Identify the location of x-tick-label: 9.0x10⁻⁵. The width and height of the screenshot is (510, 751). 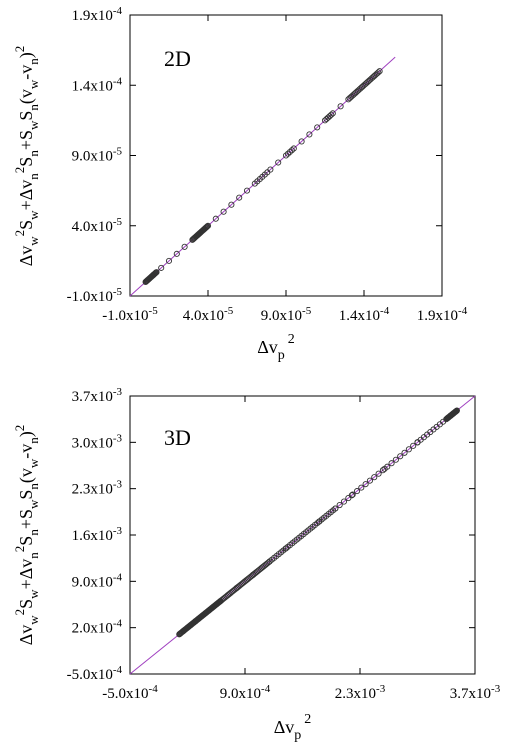
(286, 314).